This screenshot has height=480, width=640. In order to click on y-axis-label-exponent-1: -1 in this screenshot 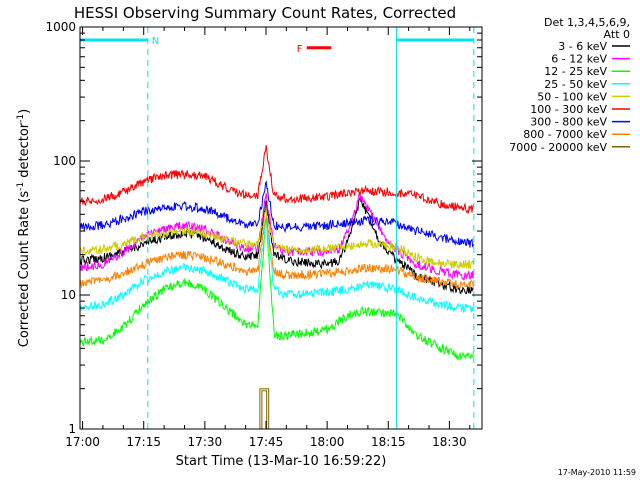, I will do `click(21, 186)`.